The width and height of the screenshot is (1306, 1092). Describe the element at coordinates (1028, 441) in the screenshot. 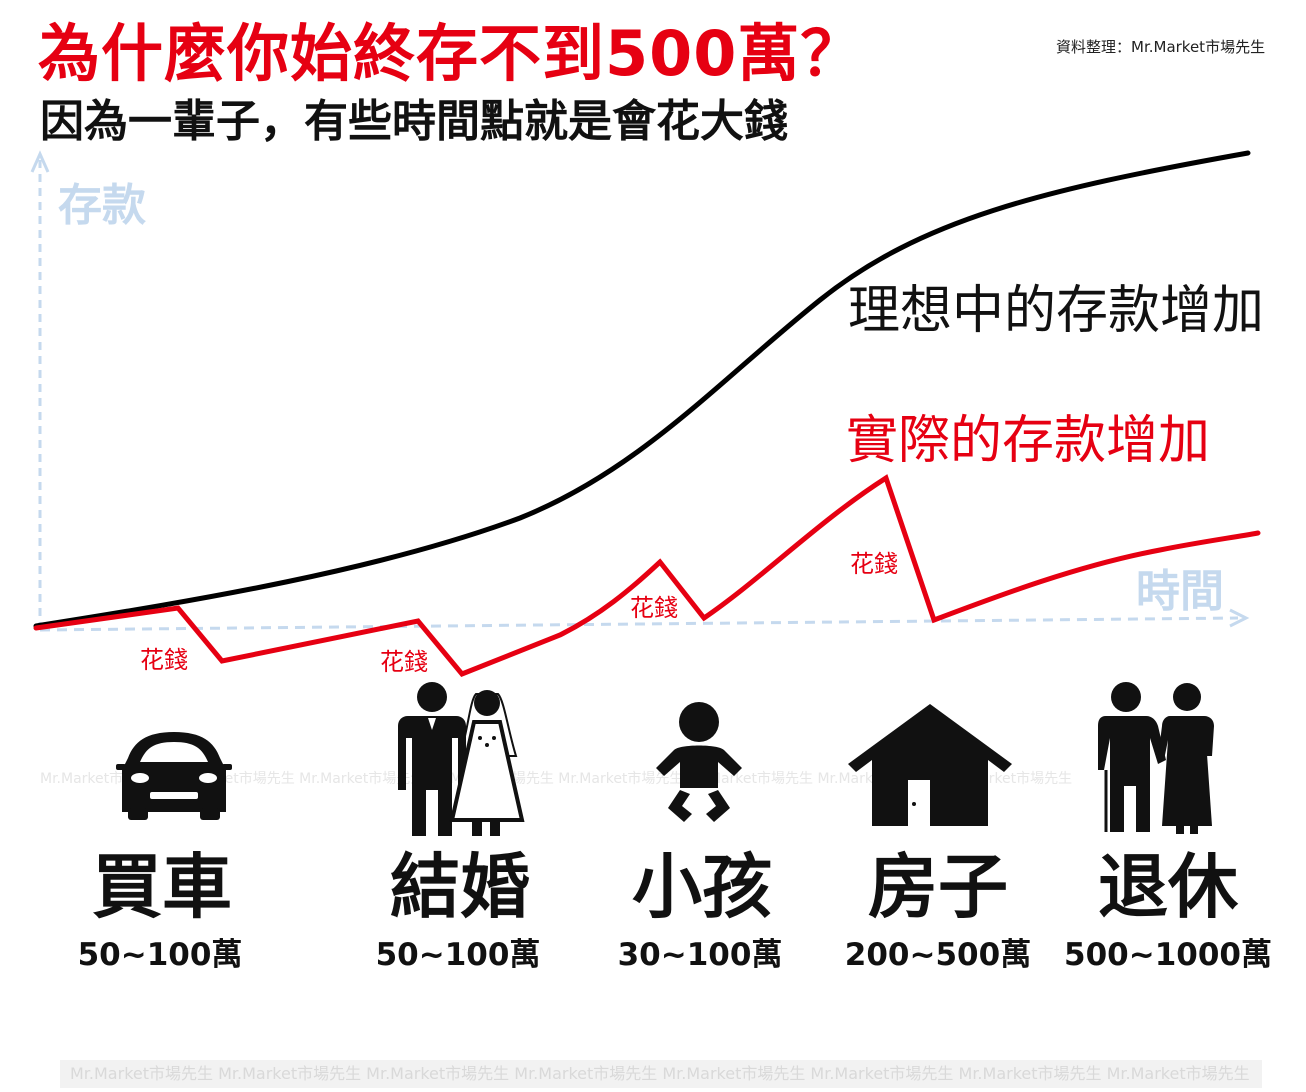

I see `actual-line-label: 實際的存款增加` at that location.